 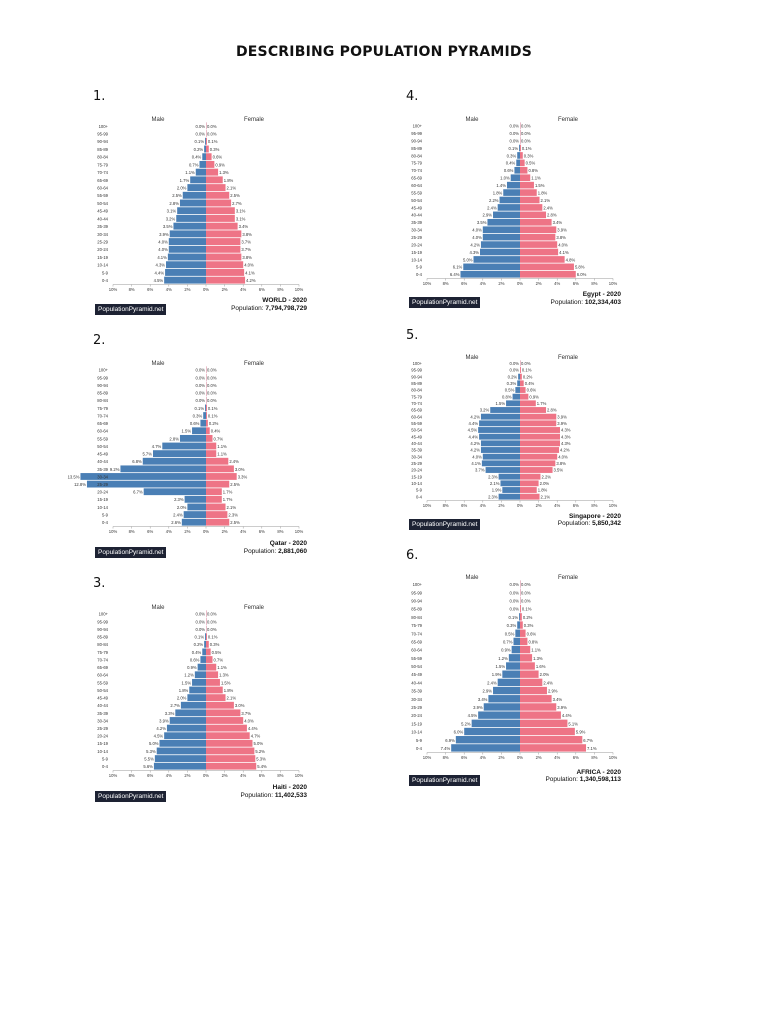 I want to click on male-value-label: 6.8%, so click(x=137, y=461).